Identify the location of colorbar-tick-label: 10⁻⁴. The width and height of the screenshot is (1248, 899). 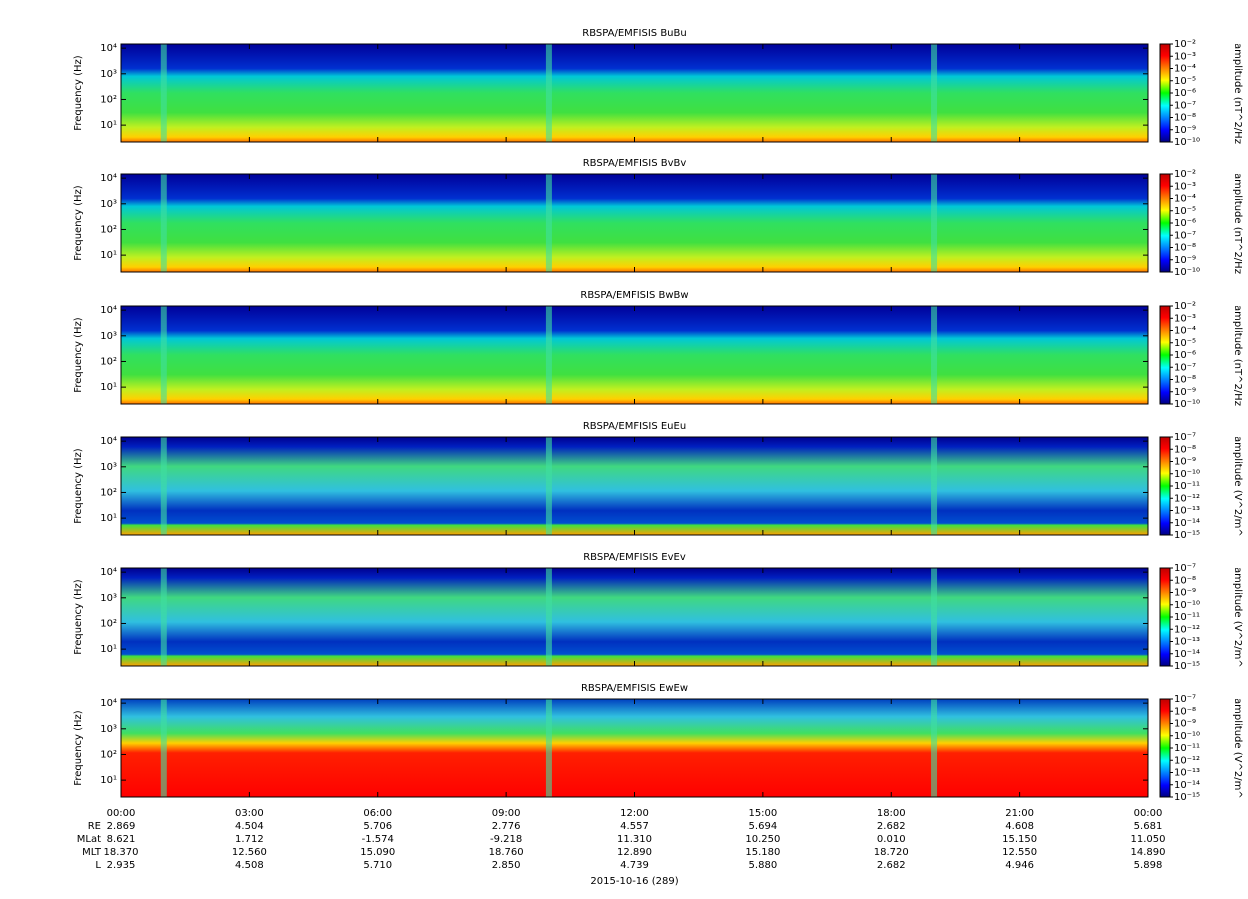
(1185, 331).